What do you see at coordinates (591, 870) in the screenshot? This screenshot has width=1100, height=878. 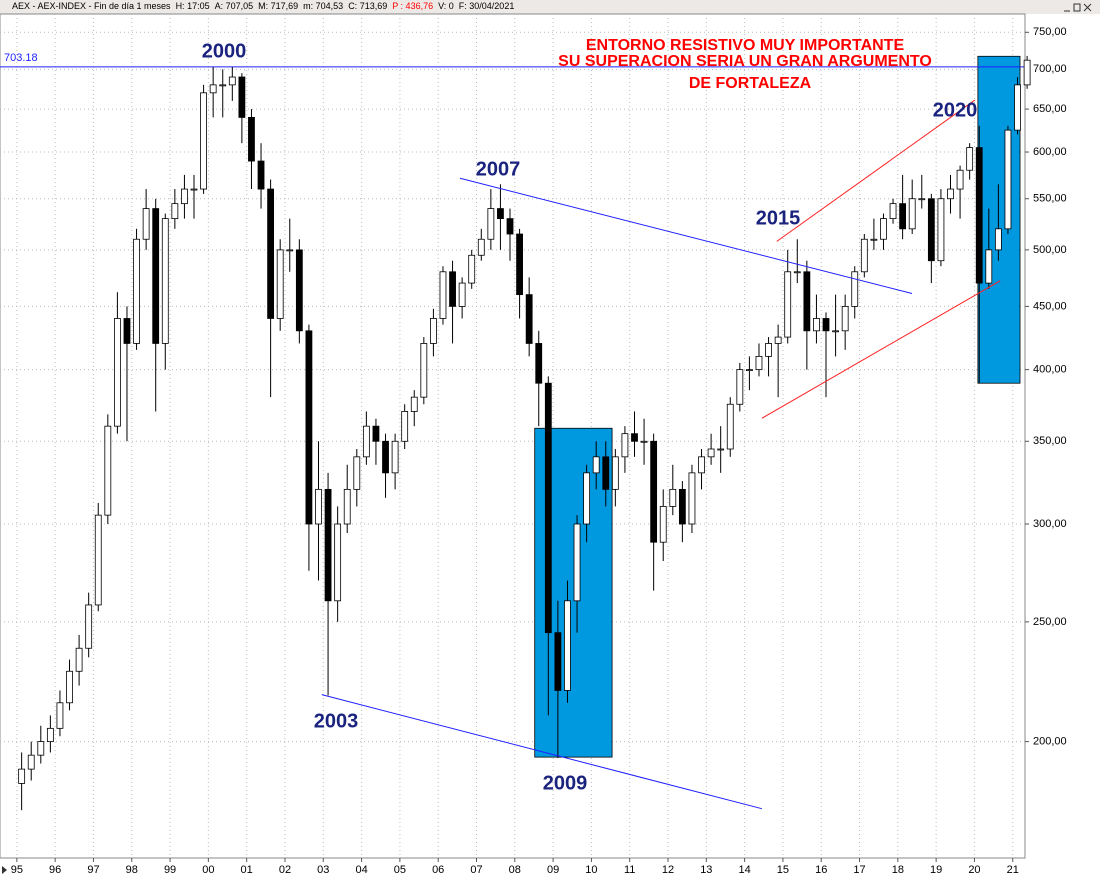 I see `x-tick-label: 10` at bounding box center [591, 870].